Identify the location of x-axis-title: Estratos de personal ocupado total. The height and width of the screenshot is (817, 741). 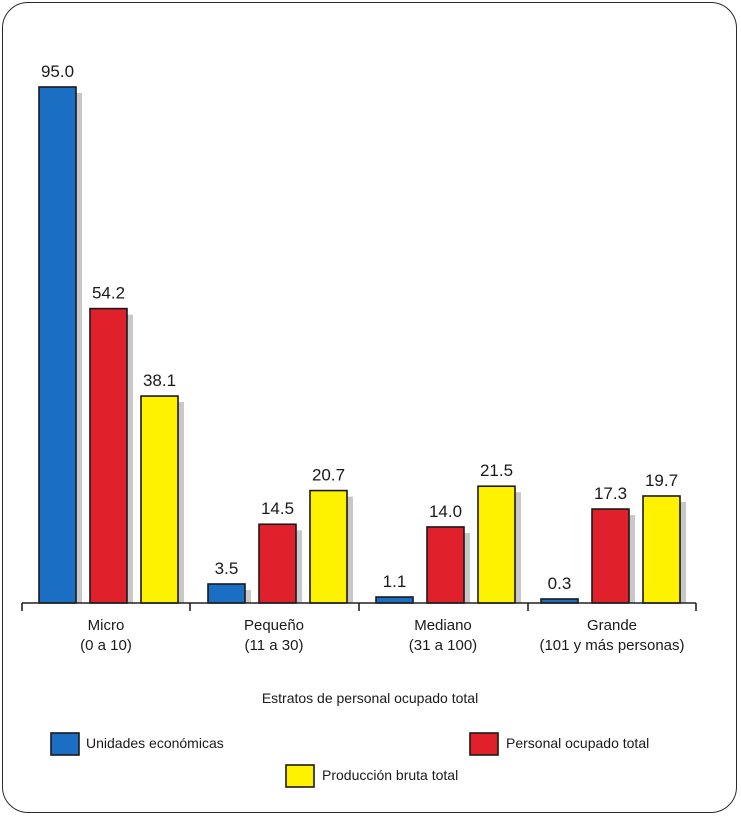
(370, 698).